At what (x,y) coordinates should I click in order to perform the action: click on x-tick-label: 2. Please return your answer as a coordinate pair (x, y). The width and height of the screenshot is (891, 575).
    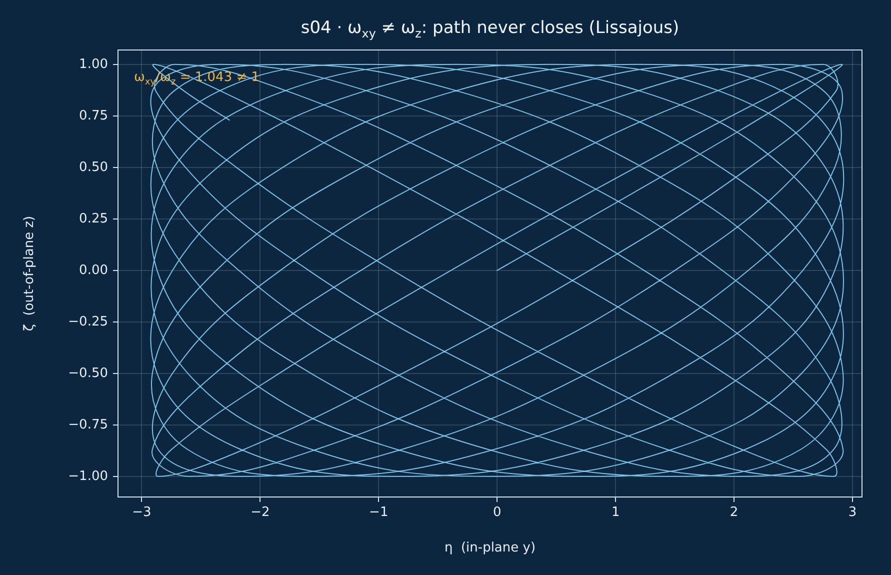
    Looking at the image, I should click on (734, 512).